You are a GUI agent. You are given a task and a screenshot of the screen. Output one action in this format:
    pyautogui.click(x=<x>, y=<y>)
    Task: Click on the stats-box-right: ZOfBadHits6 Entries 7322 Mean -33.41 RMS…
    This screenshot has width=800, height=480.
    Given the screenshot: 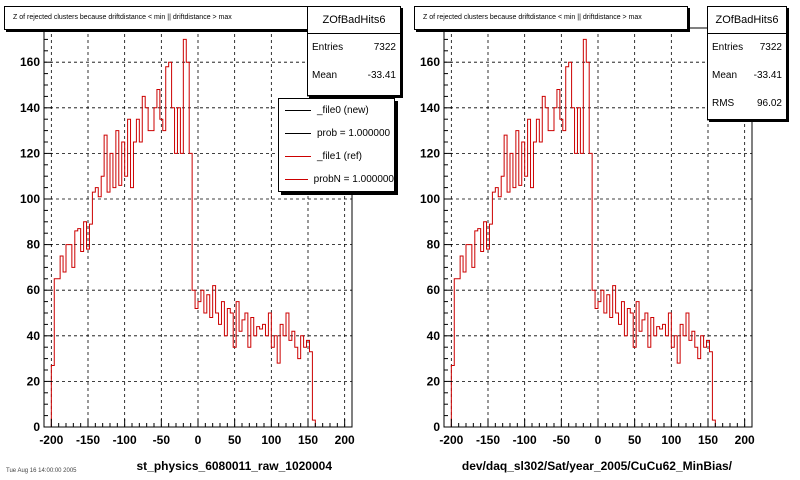 What is the action you would take?
    pyautogui.click(x=747, y=63)
    